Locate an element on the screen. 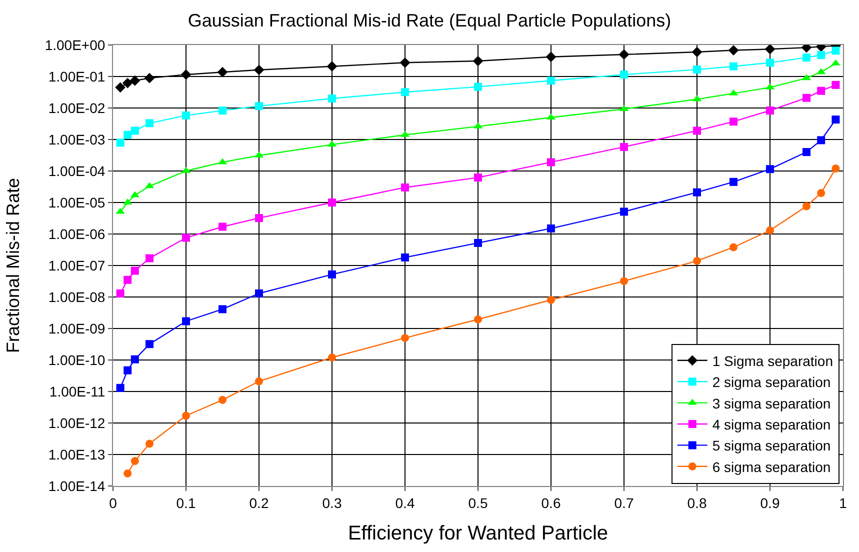 The height and width of the screenshot is (552, 859). y-tick-label: 1.00E-02 is located at coordinates (77, 108).